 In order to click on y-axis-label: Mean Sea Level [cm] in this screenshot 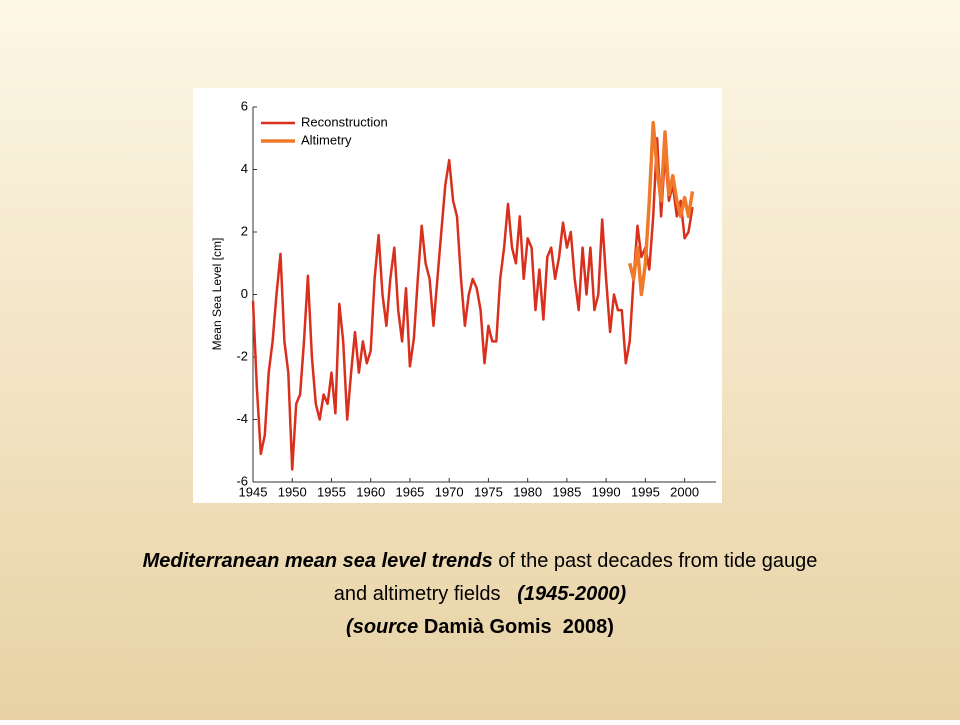, I will do `click(217, 294)`.